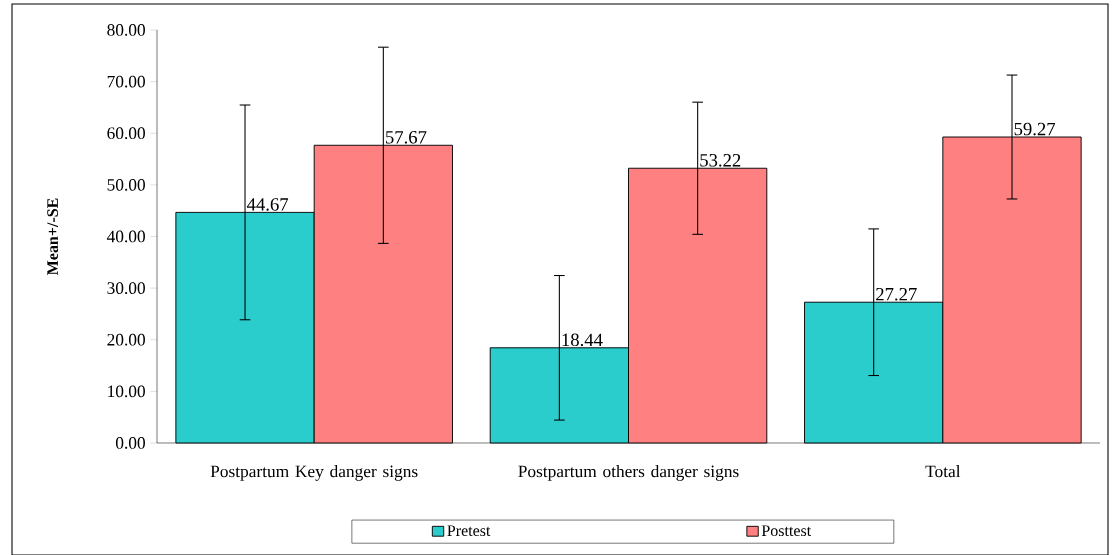 The image size is (1112, 555). What do you see at coordinates (126, 81) in the screenshot?
I see `y-tick-label: 70.00` at bounding box center [126, 81].